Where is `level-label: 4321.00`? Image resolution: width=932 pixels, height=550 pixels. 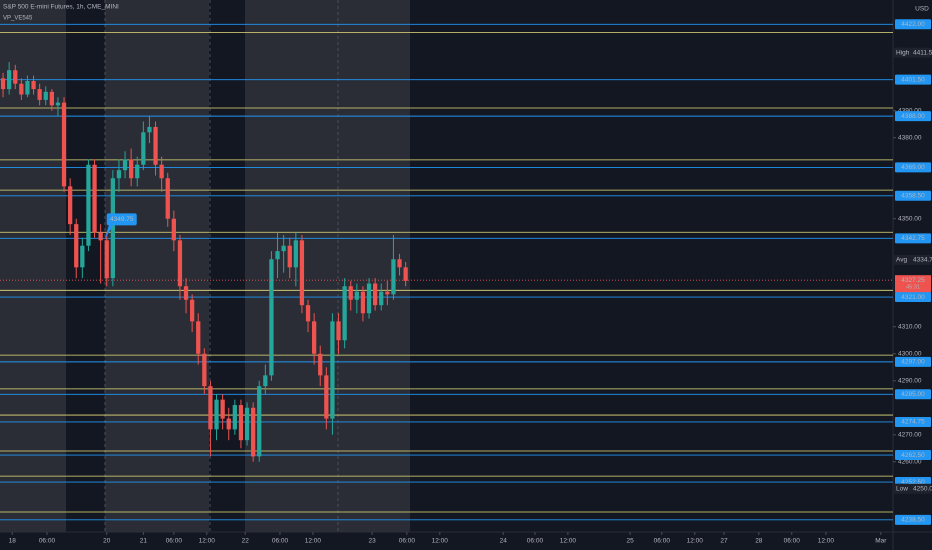 level-label: 4321.00 is located at coordinates (913, 297).